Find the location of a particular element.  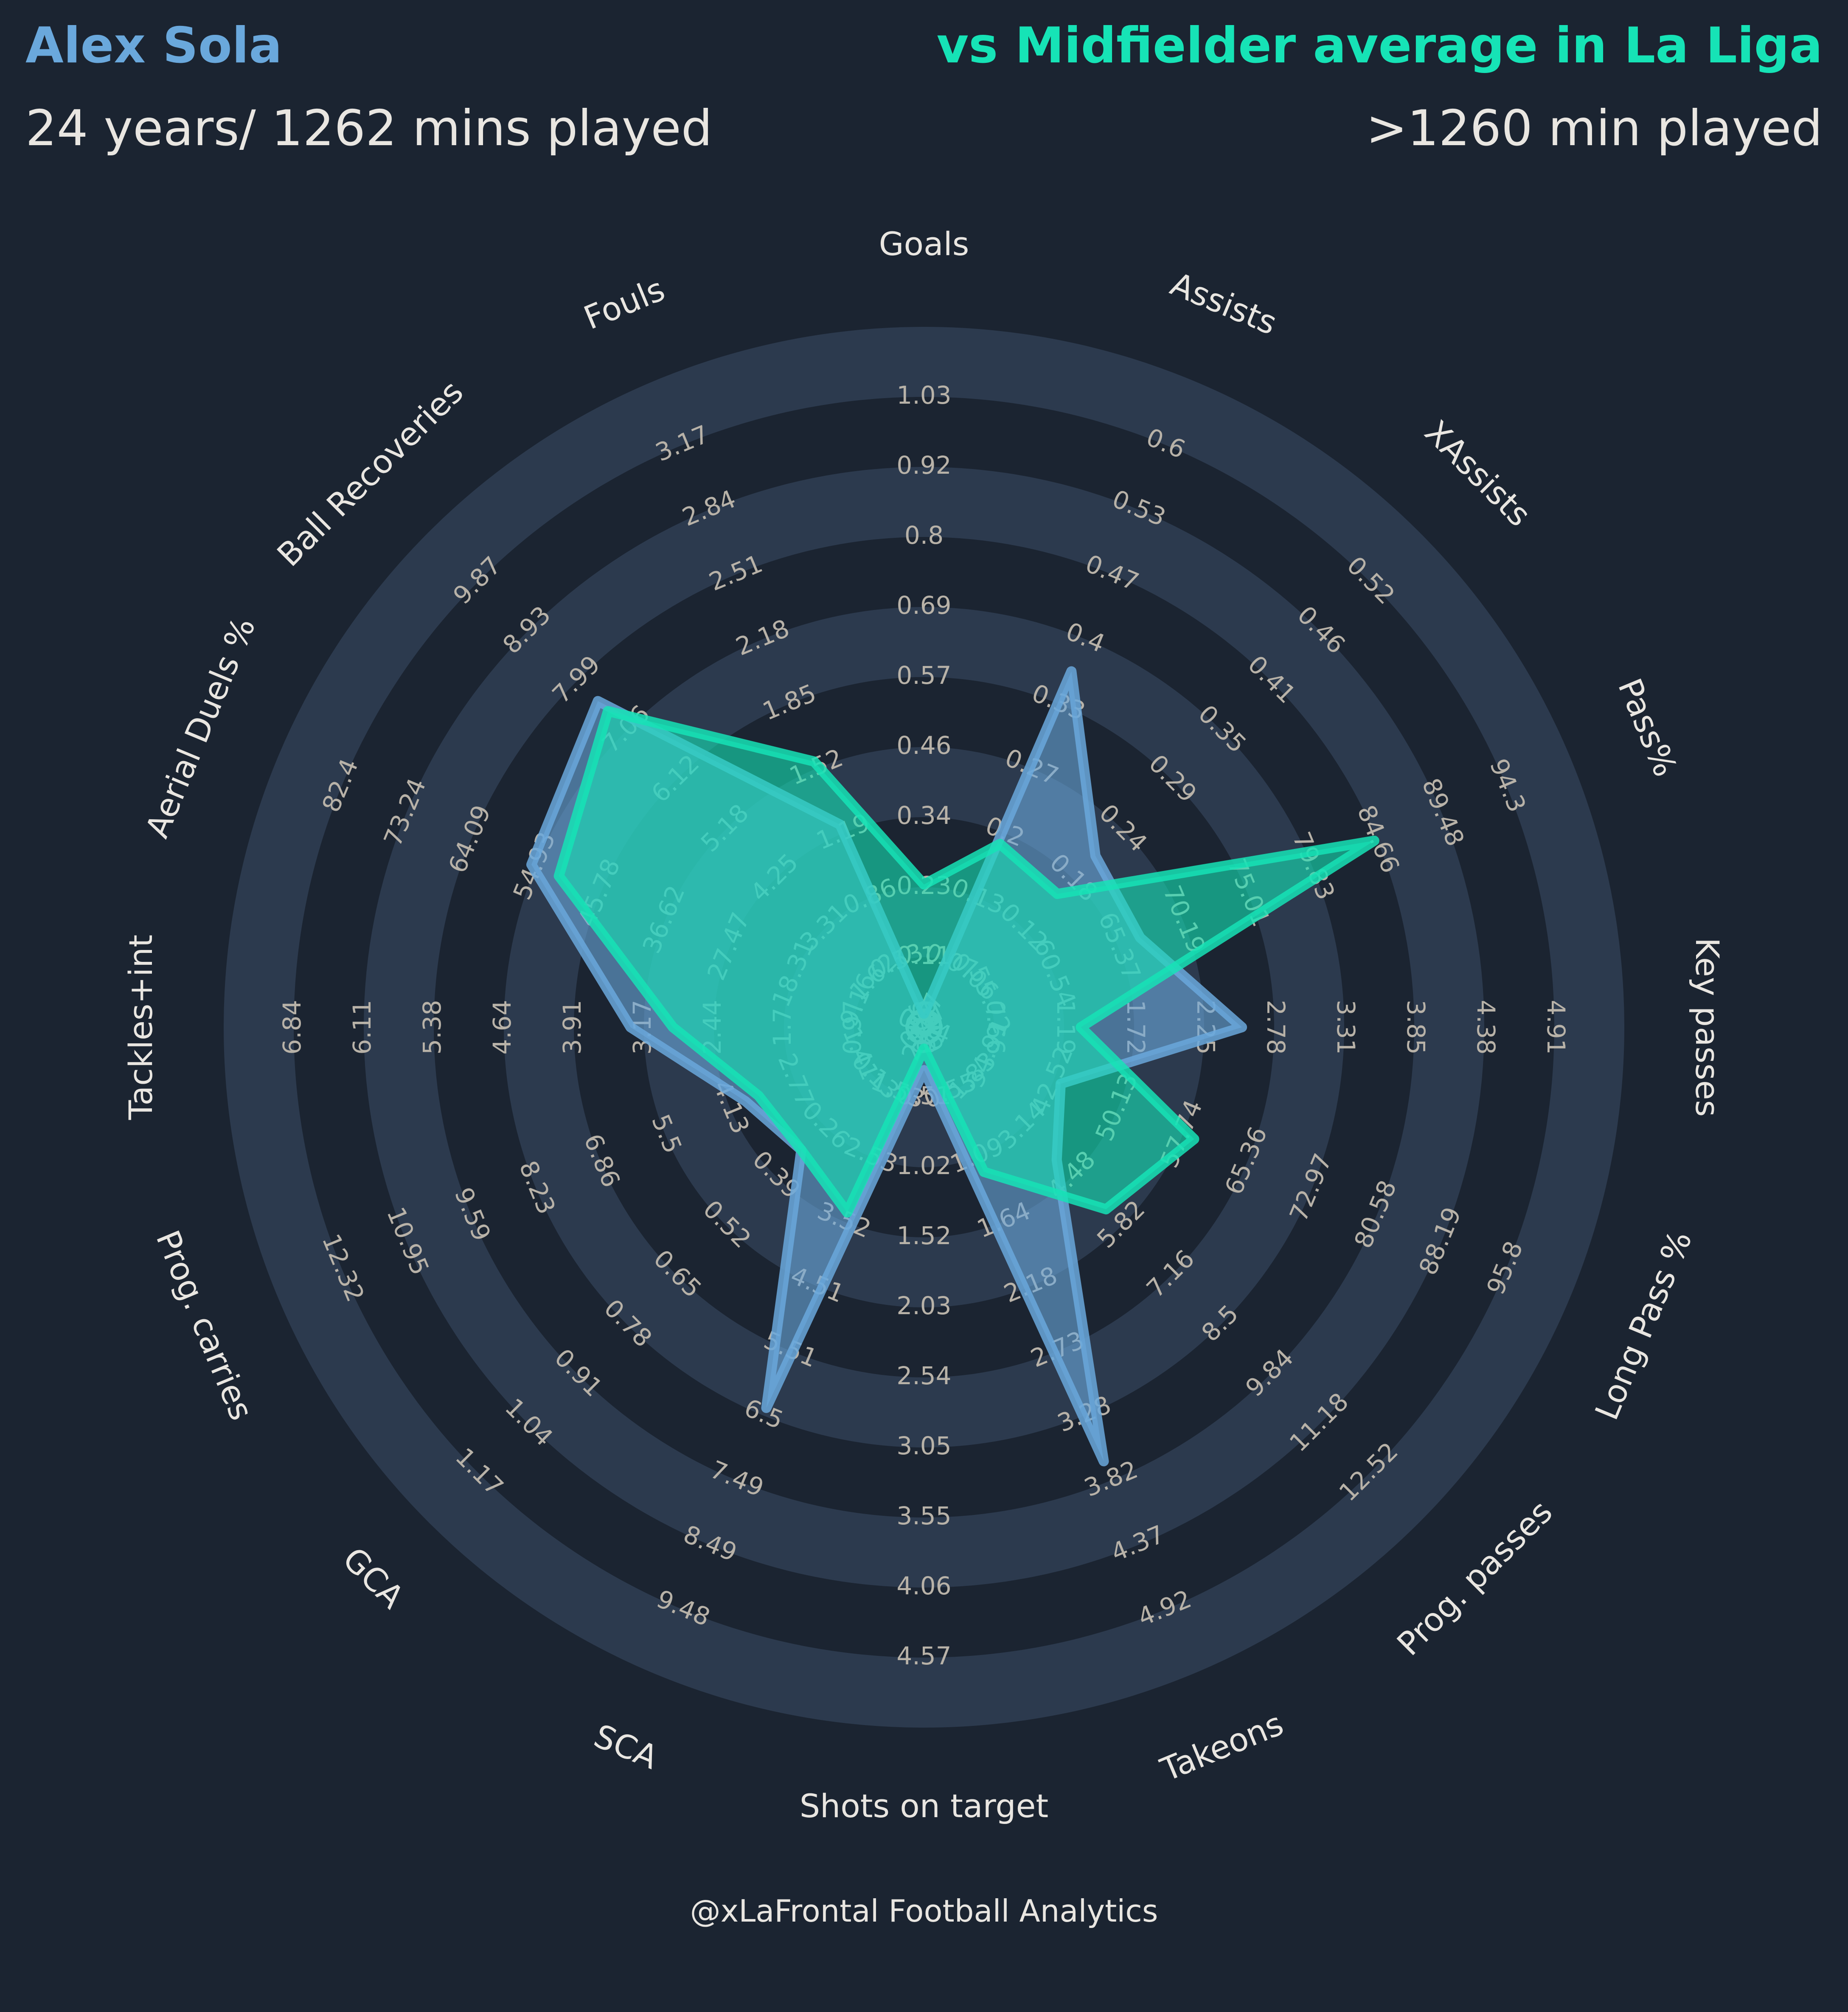

param-label: Key passes is located at coordinates (1707, 1028).